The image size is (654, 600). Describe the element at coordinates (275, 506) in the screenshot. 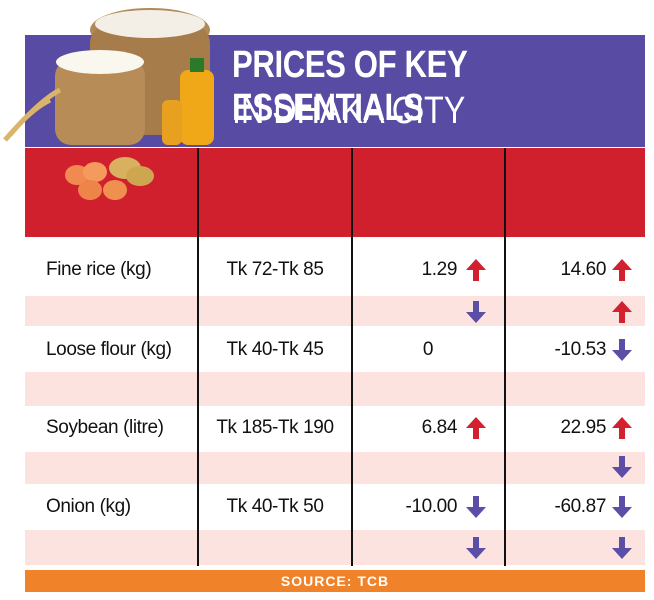

I see `price: Tk 40-Tk 50` at that location.